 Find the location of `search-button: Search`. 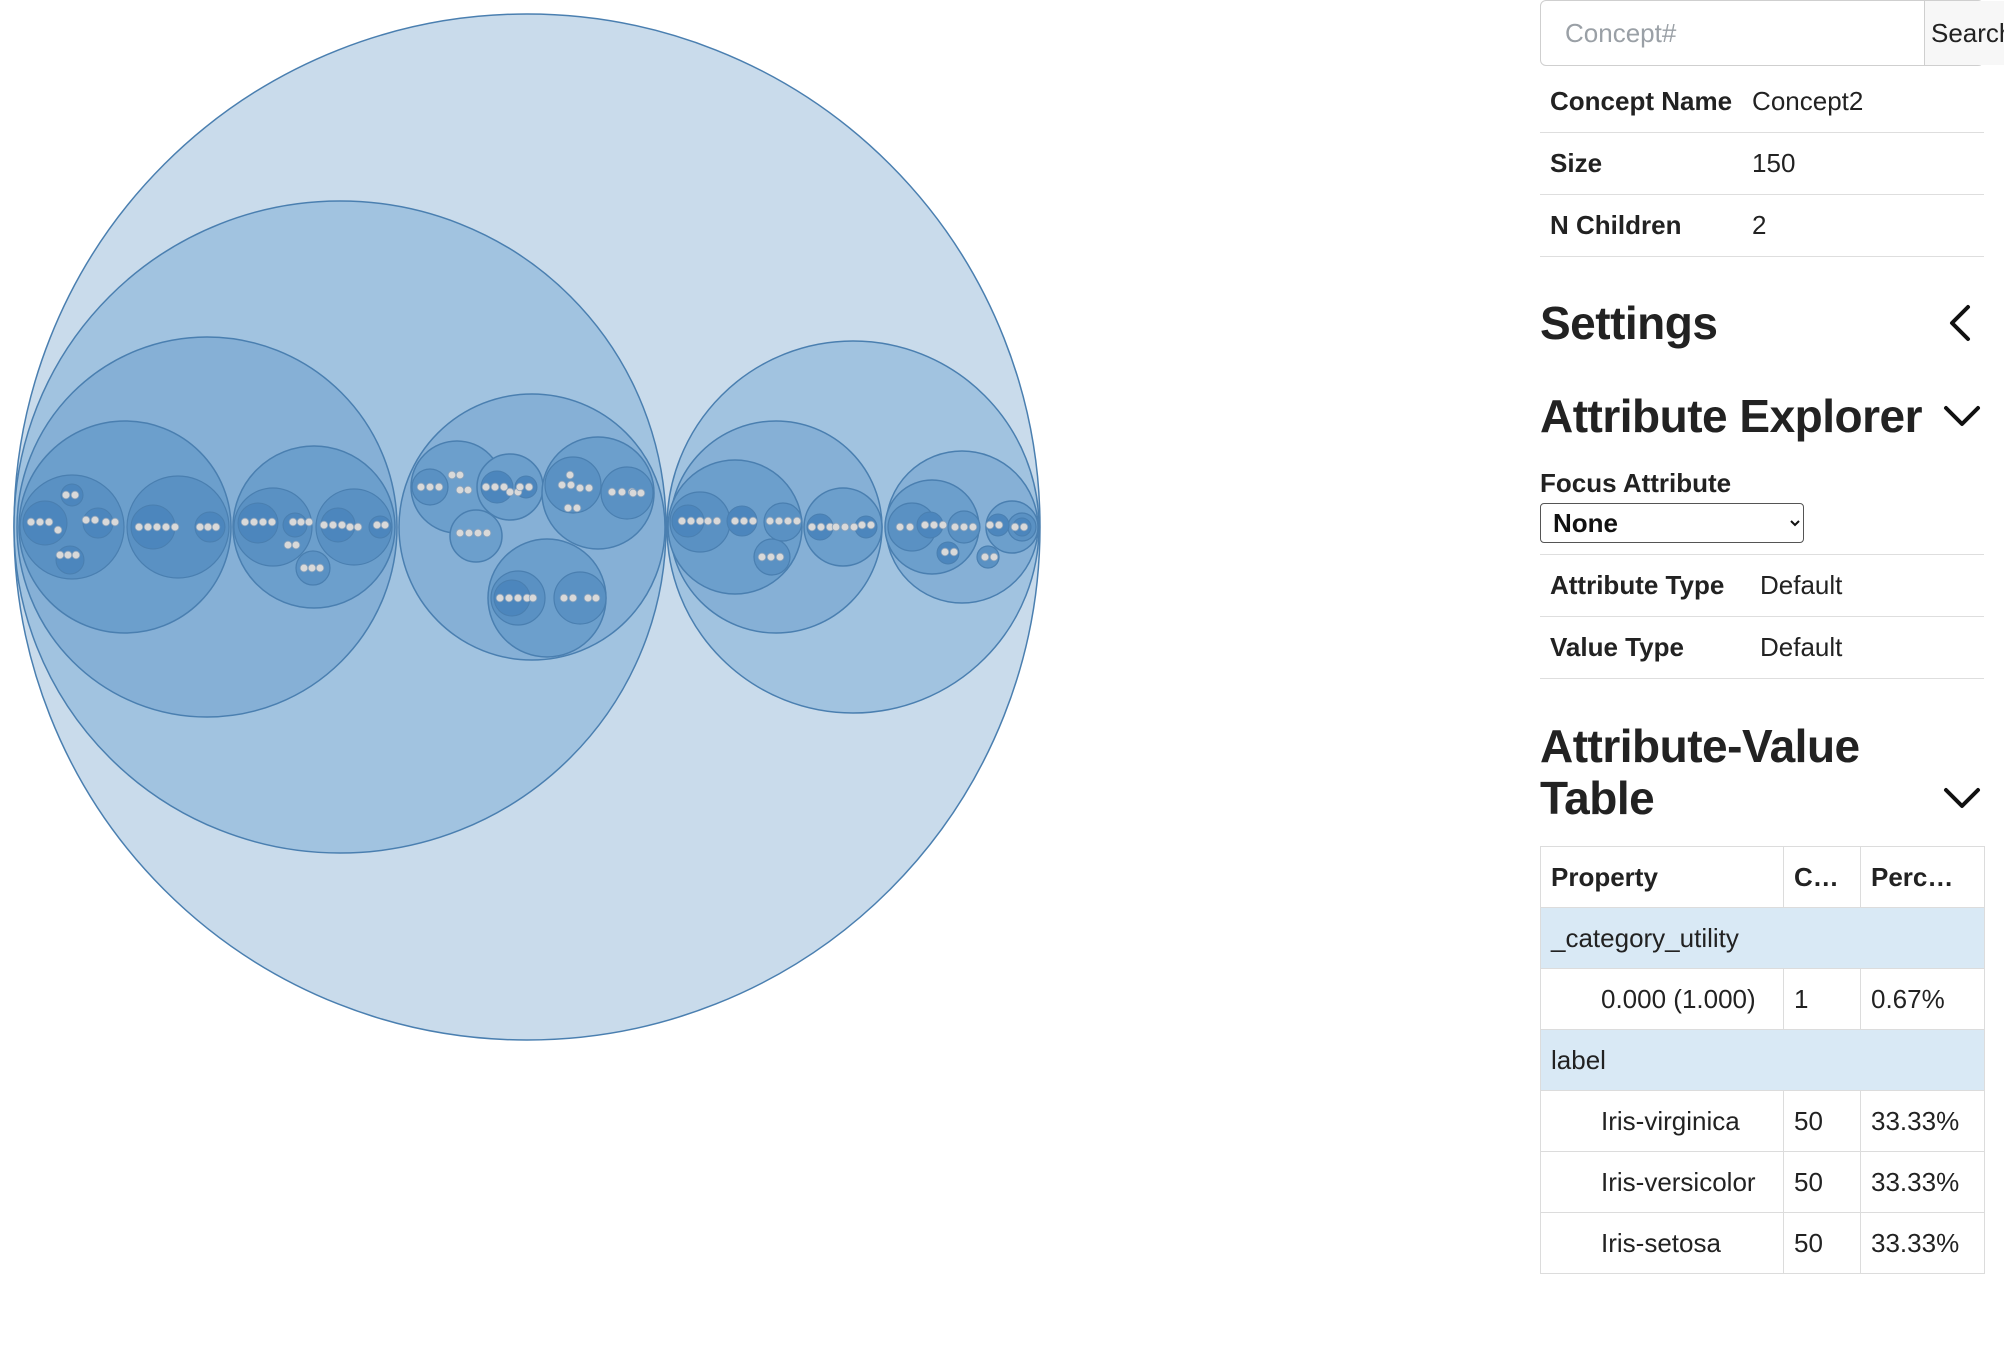

search-button: Search is located at coordinates (1964, 33).